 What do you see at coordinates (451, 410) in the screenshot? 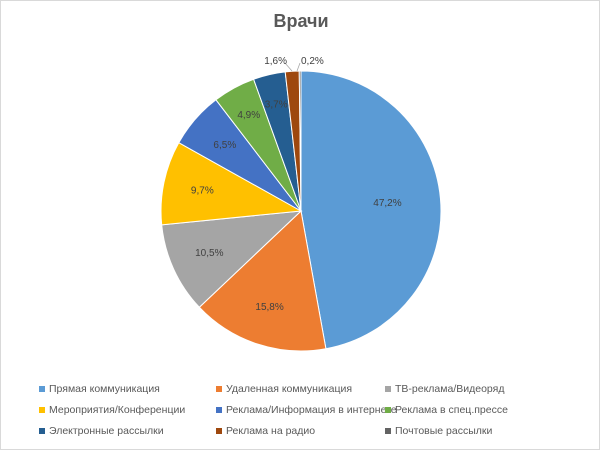
I see `legend-label: Реклама в спец.прессе` at bounding box center [451, 410].